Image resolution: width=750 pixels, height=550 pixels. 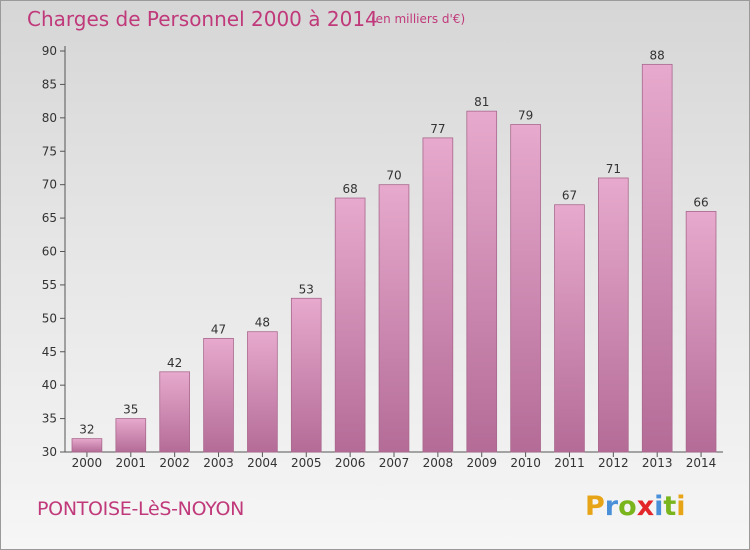 I want to click on logo-letter: r, so click(x=611, y=506).